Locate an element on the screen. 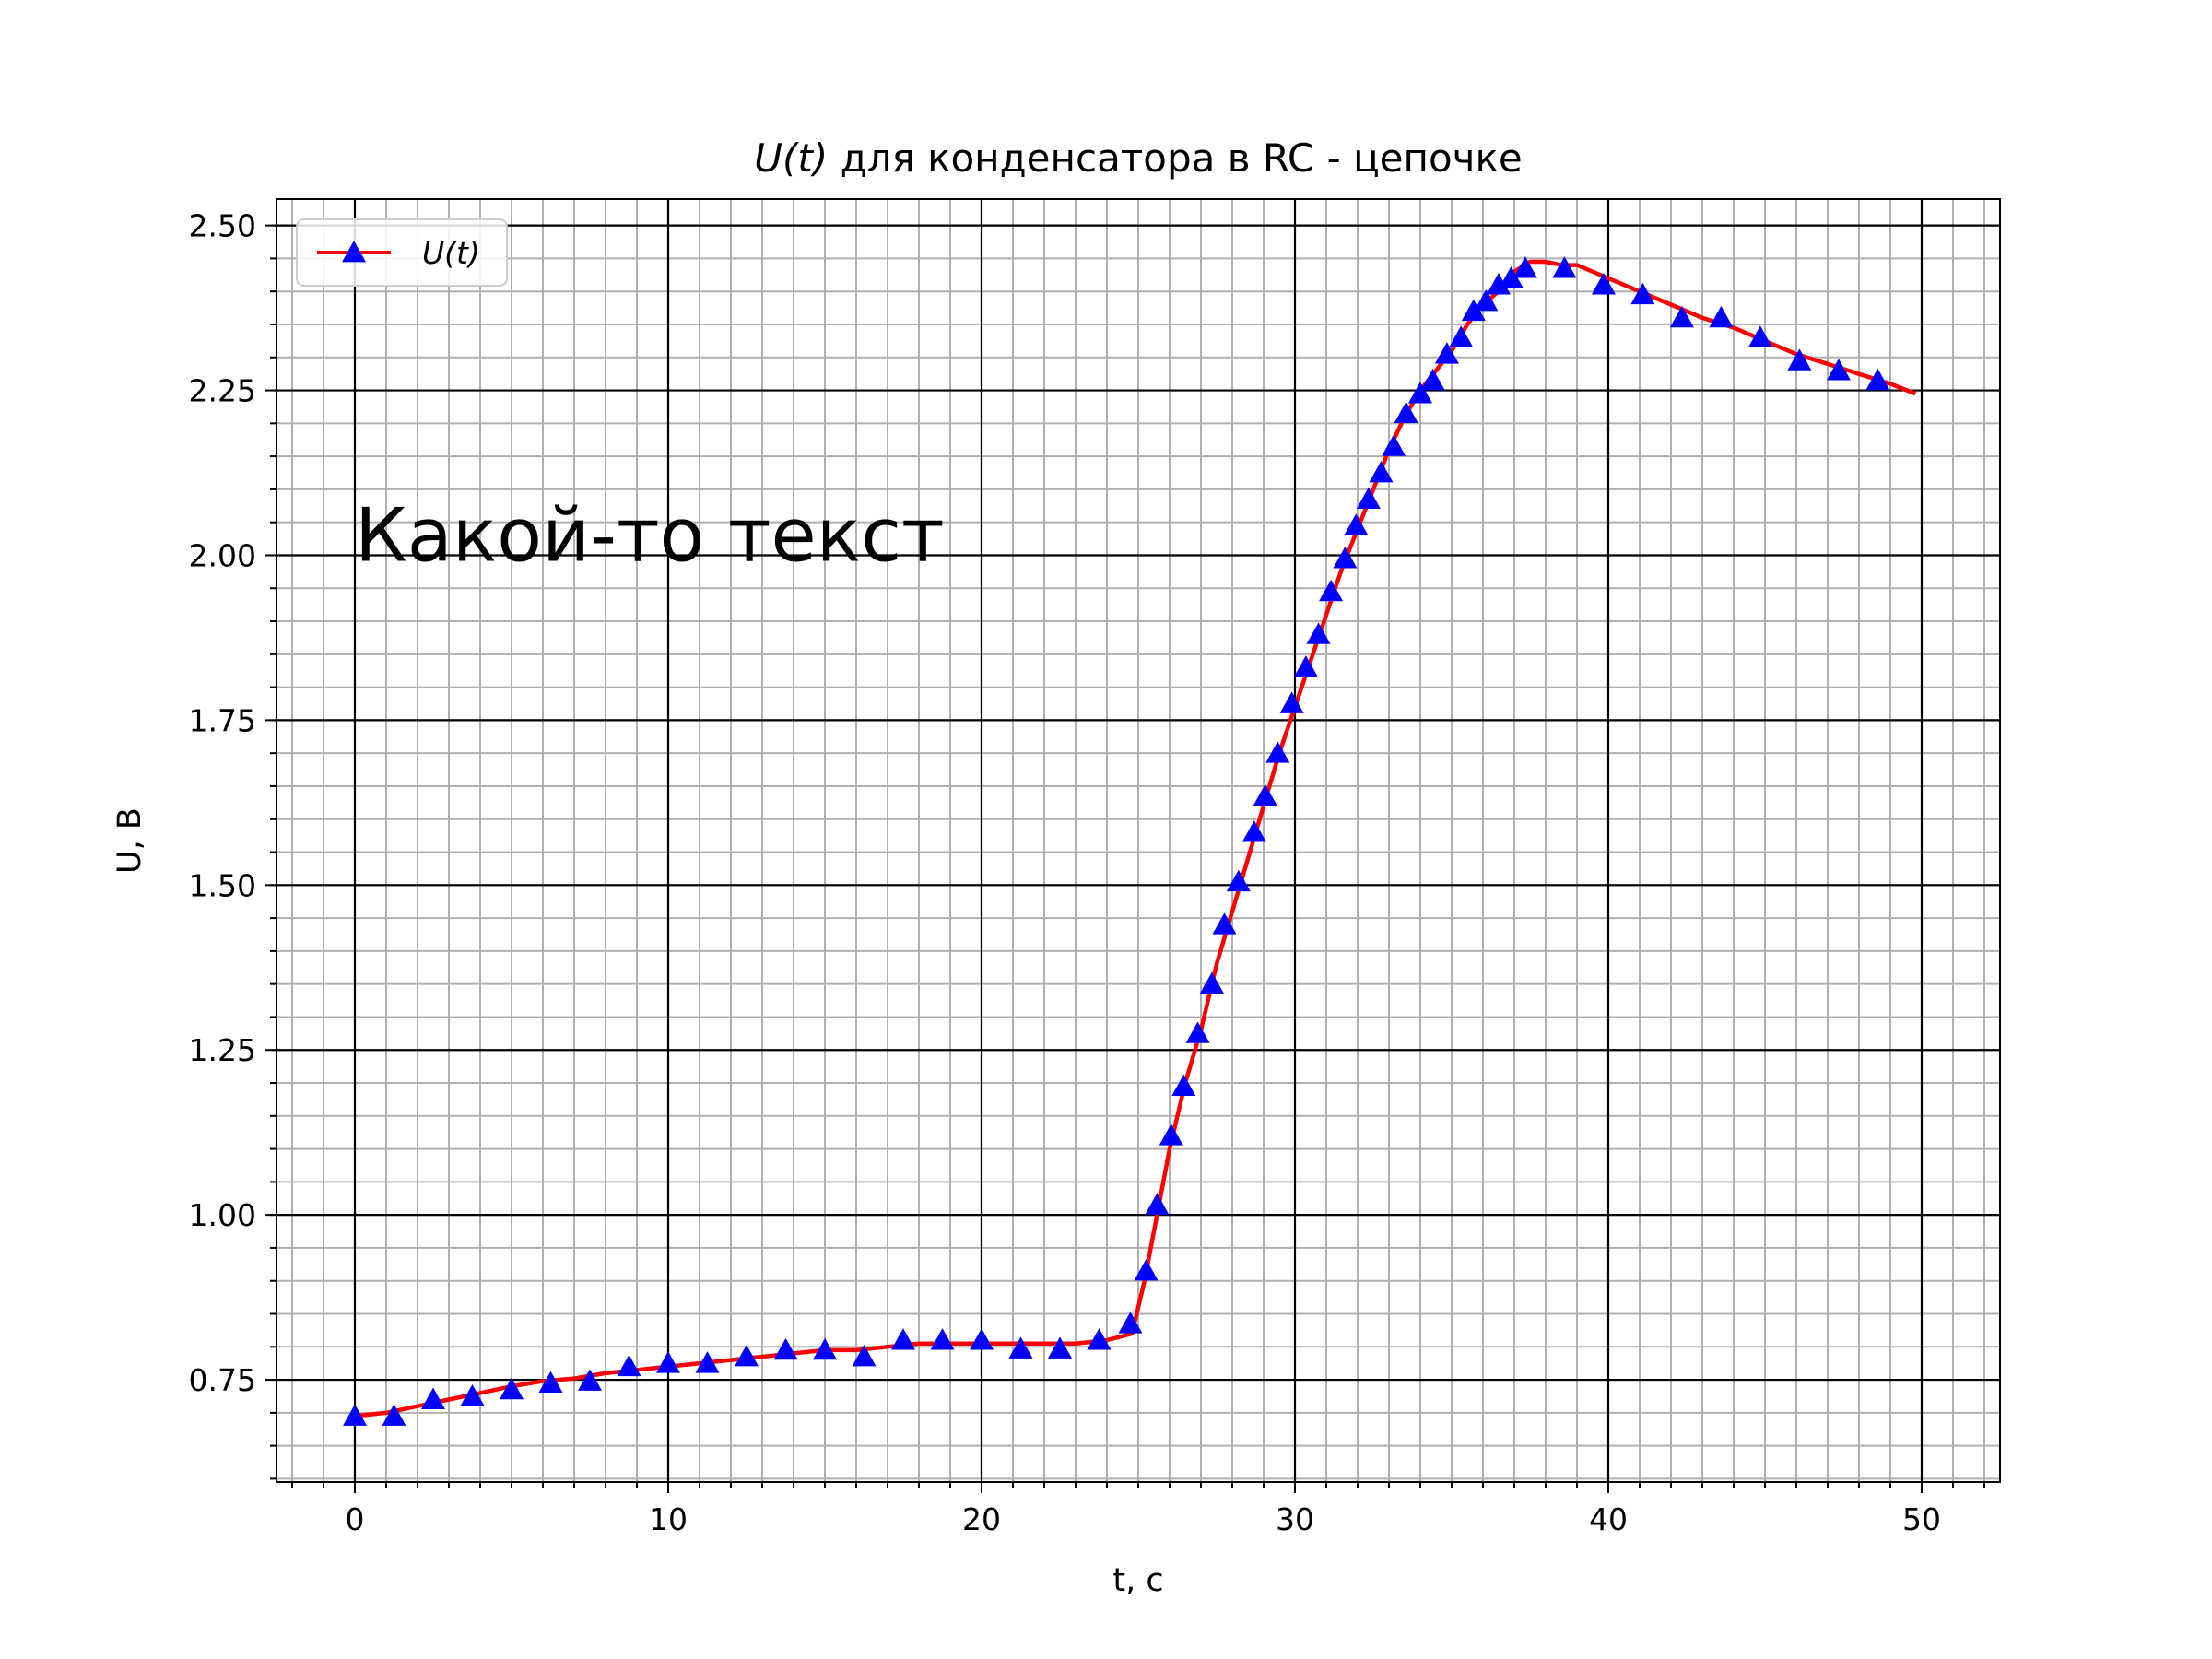 Image resolution: width=2212 pixels, height=1659 pixels. legend: U(t) is located at coordinates (402, 252).